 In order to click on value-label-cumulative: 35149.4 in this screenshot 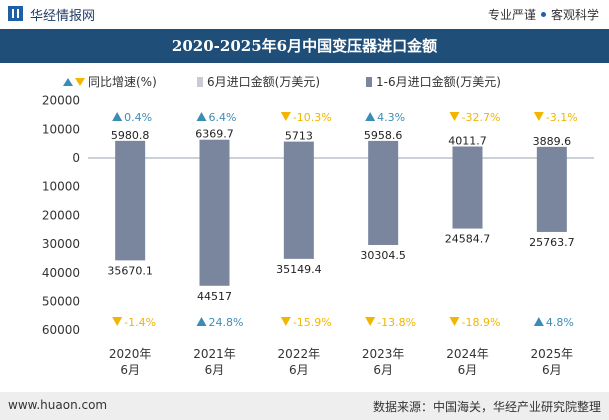, I will do `click(299, 269)`.